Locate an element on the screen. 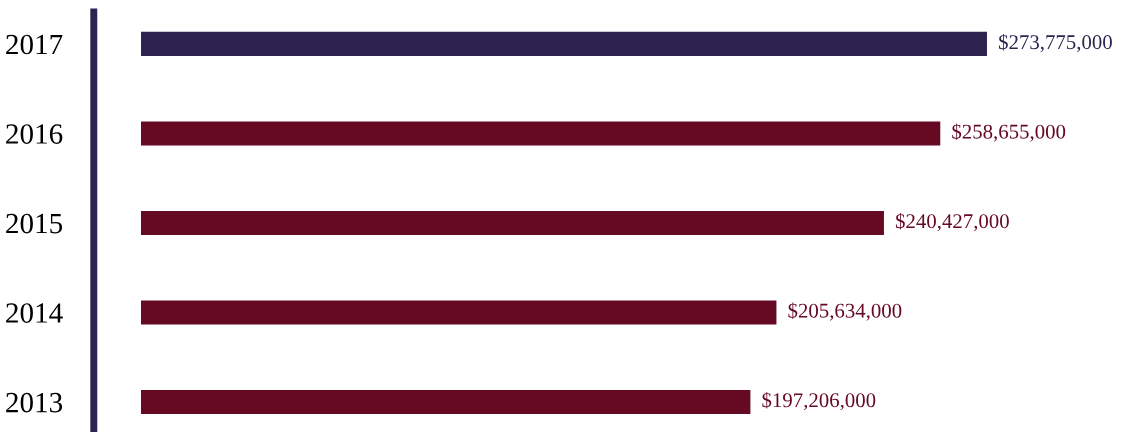 The width and height of the screenshot is (1148, 432). y-tick-label: 2013 is located at coordinates (34, 402).